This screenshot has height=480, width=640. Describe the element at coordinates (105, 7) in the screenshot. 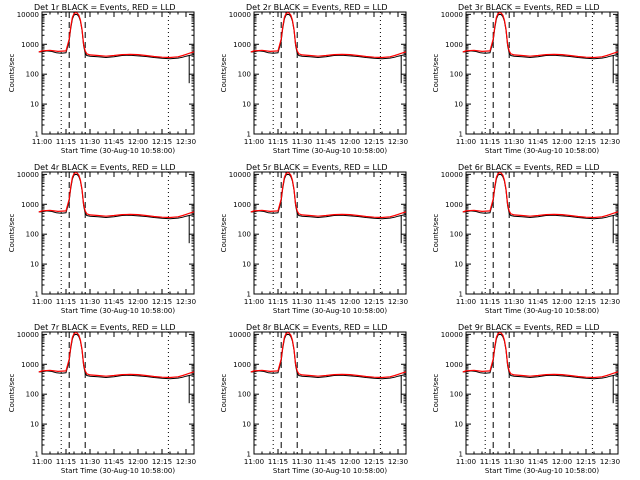

I see `panel-title: Det 1r BLACK = Events, RED = LLD` at that location.